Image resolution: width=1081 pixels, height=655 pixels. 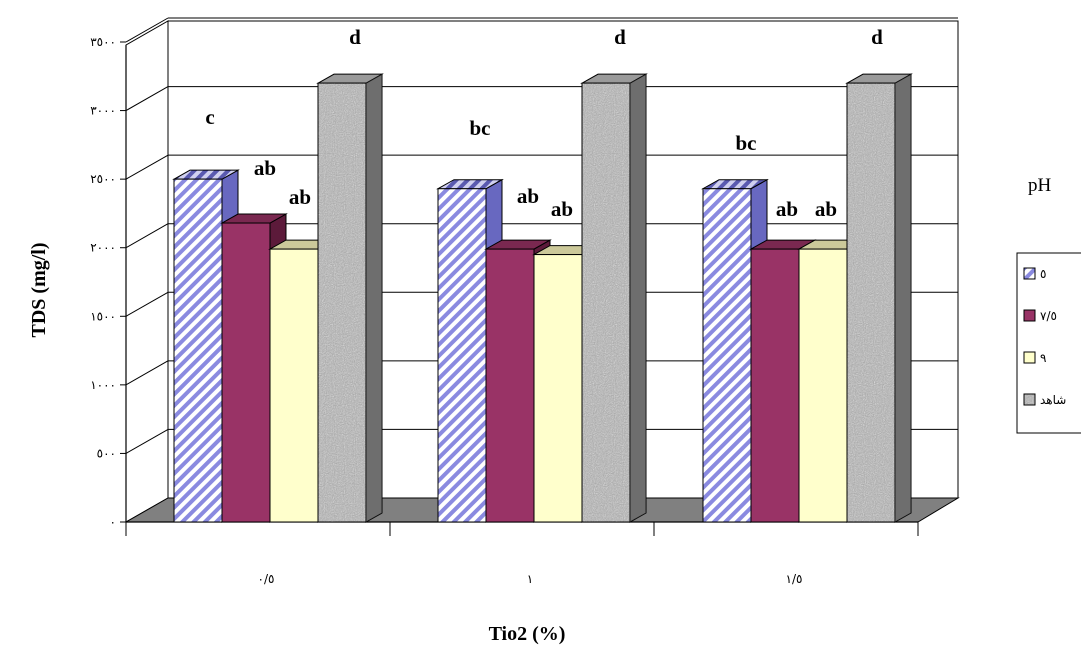 I want to click on y-tick-label: ٣٠٠٠, so click(x=103, y=111).